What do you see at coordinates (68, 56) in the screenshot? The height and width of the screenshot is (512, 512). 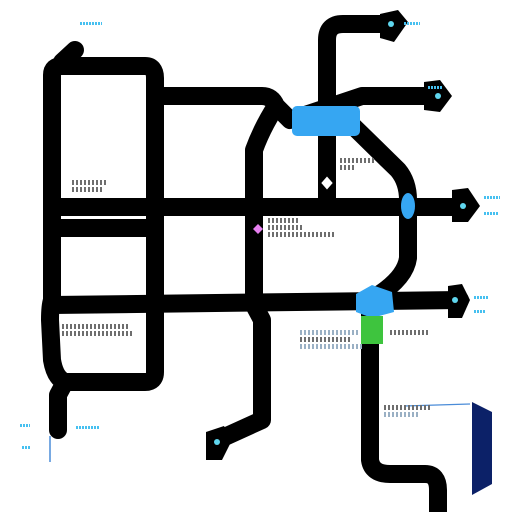 I see `route-line-left-spur` at bounding box center [68, 56].